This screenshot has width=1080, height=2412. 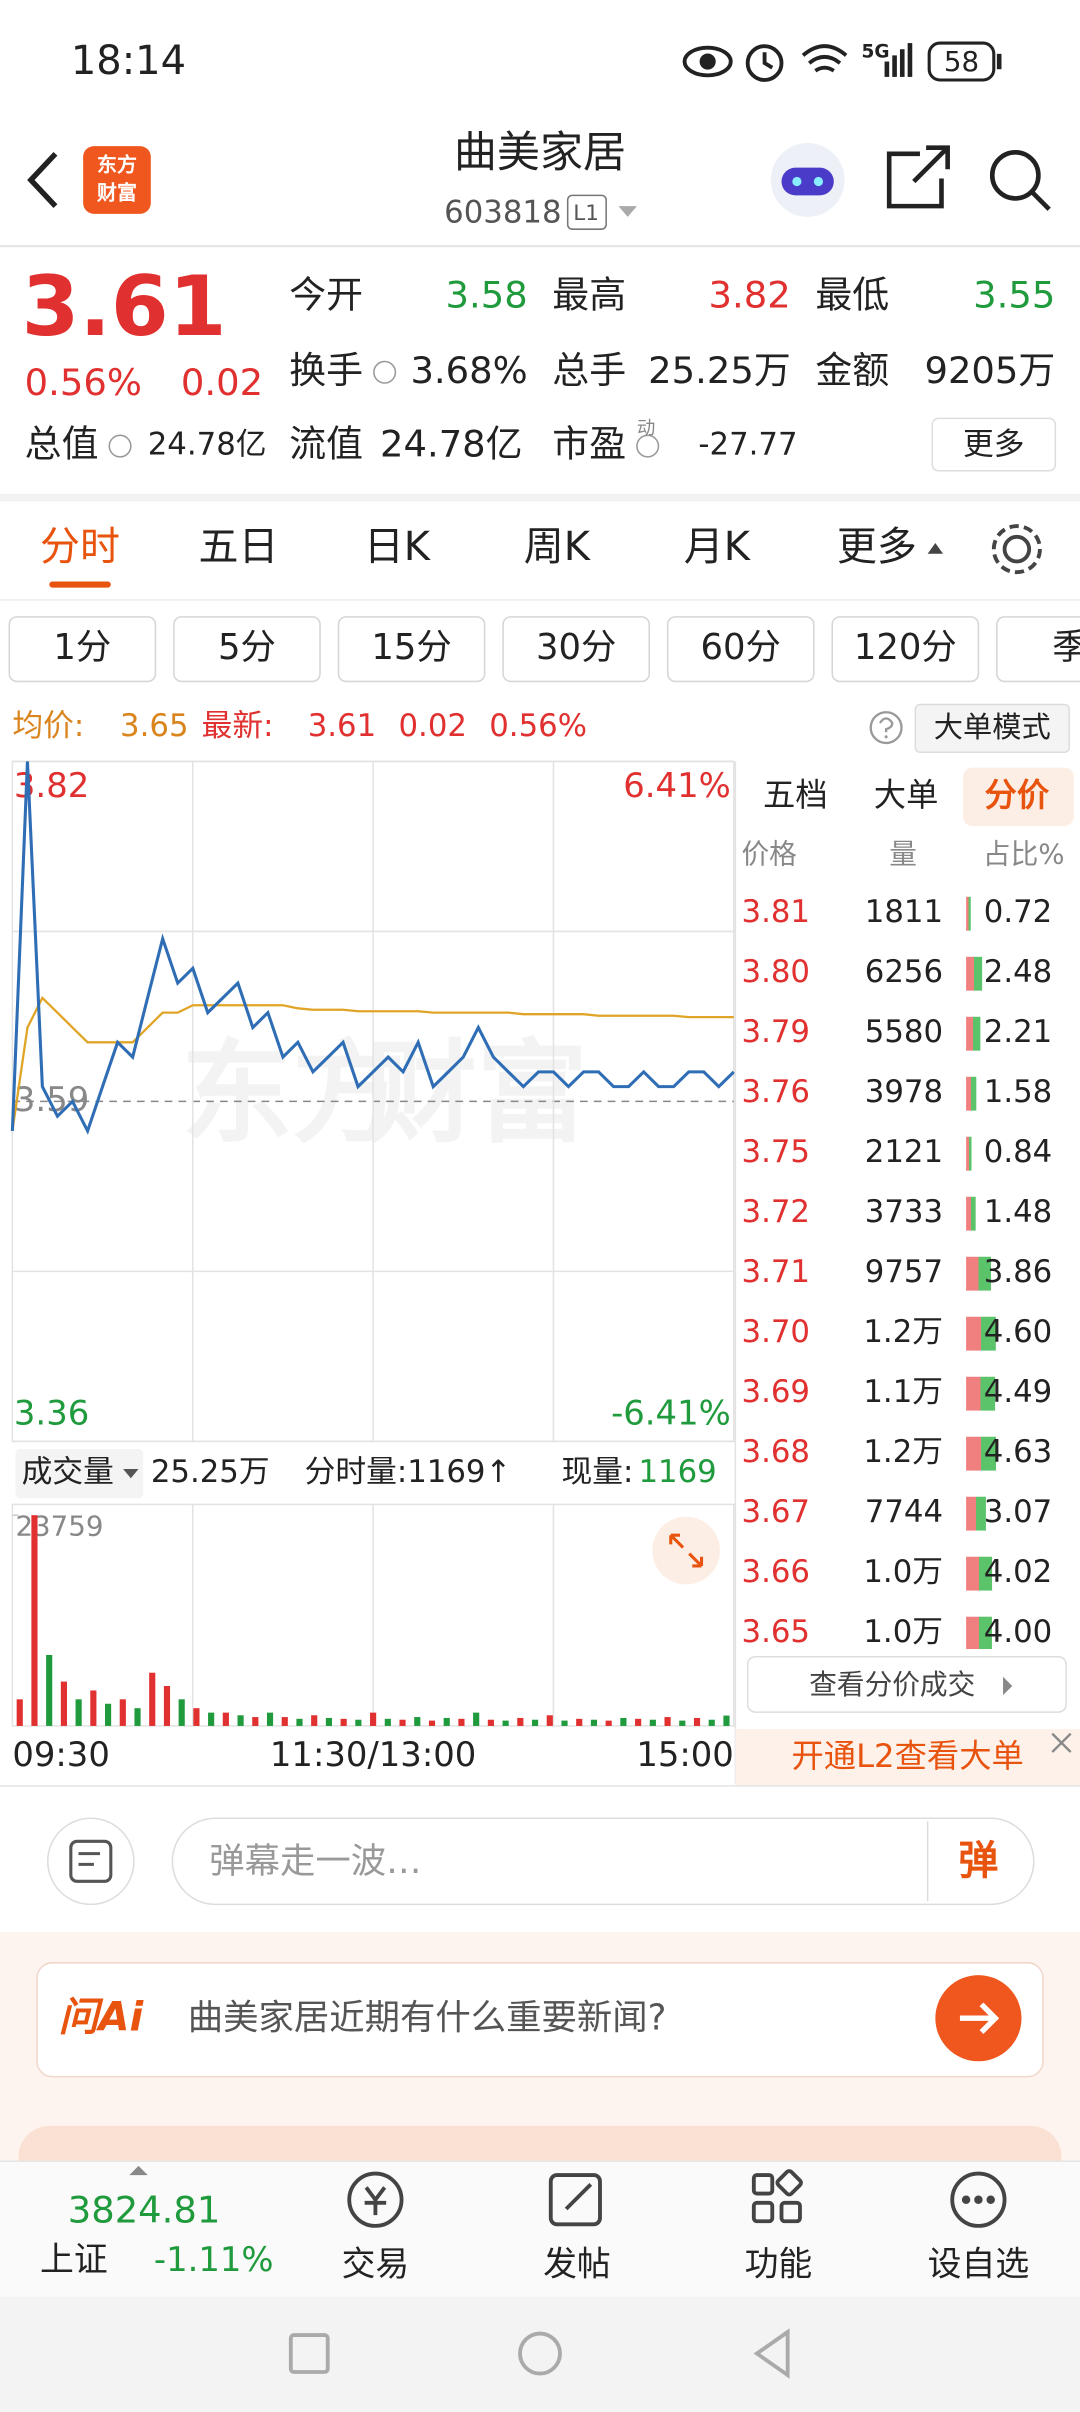 I want to click on stat-value: 3.55, so click(x=1014, y=294).